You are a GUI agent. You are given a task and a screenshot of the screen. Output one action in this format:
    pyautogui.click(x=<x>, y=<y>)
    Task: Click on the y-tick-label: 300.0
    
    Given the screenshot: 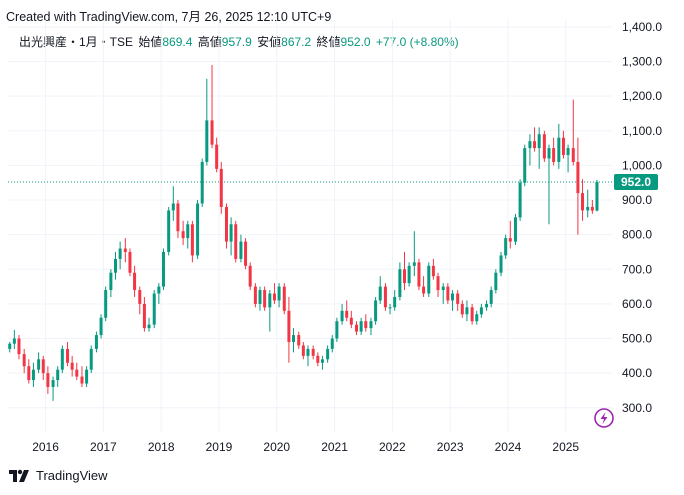 What is the action you would take?
    pyautogui.click(x=637, y=408)
    